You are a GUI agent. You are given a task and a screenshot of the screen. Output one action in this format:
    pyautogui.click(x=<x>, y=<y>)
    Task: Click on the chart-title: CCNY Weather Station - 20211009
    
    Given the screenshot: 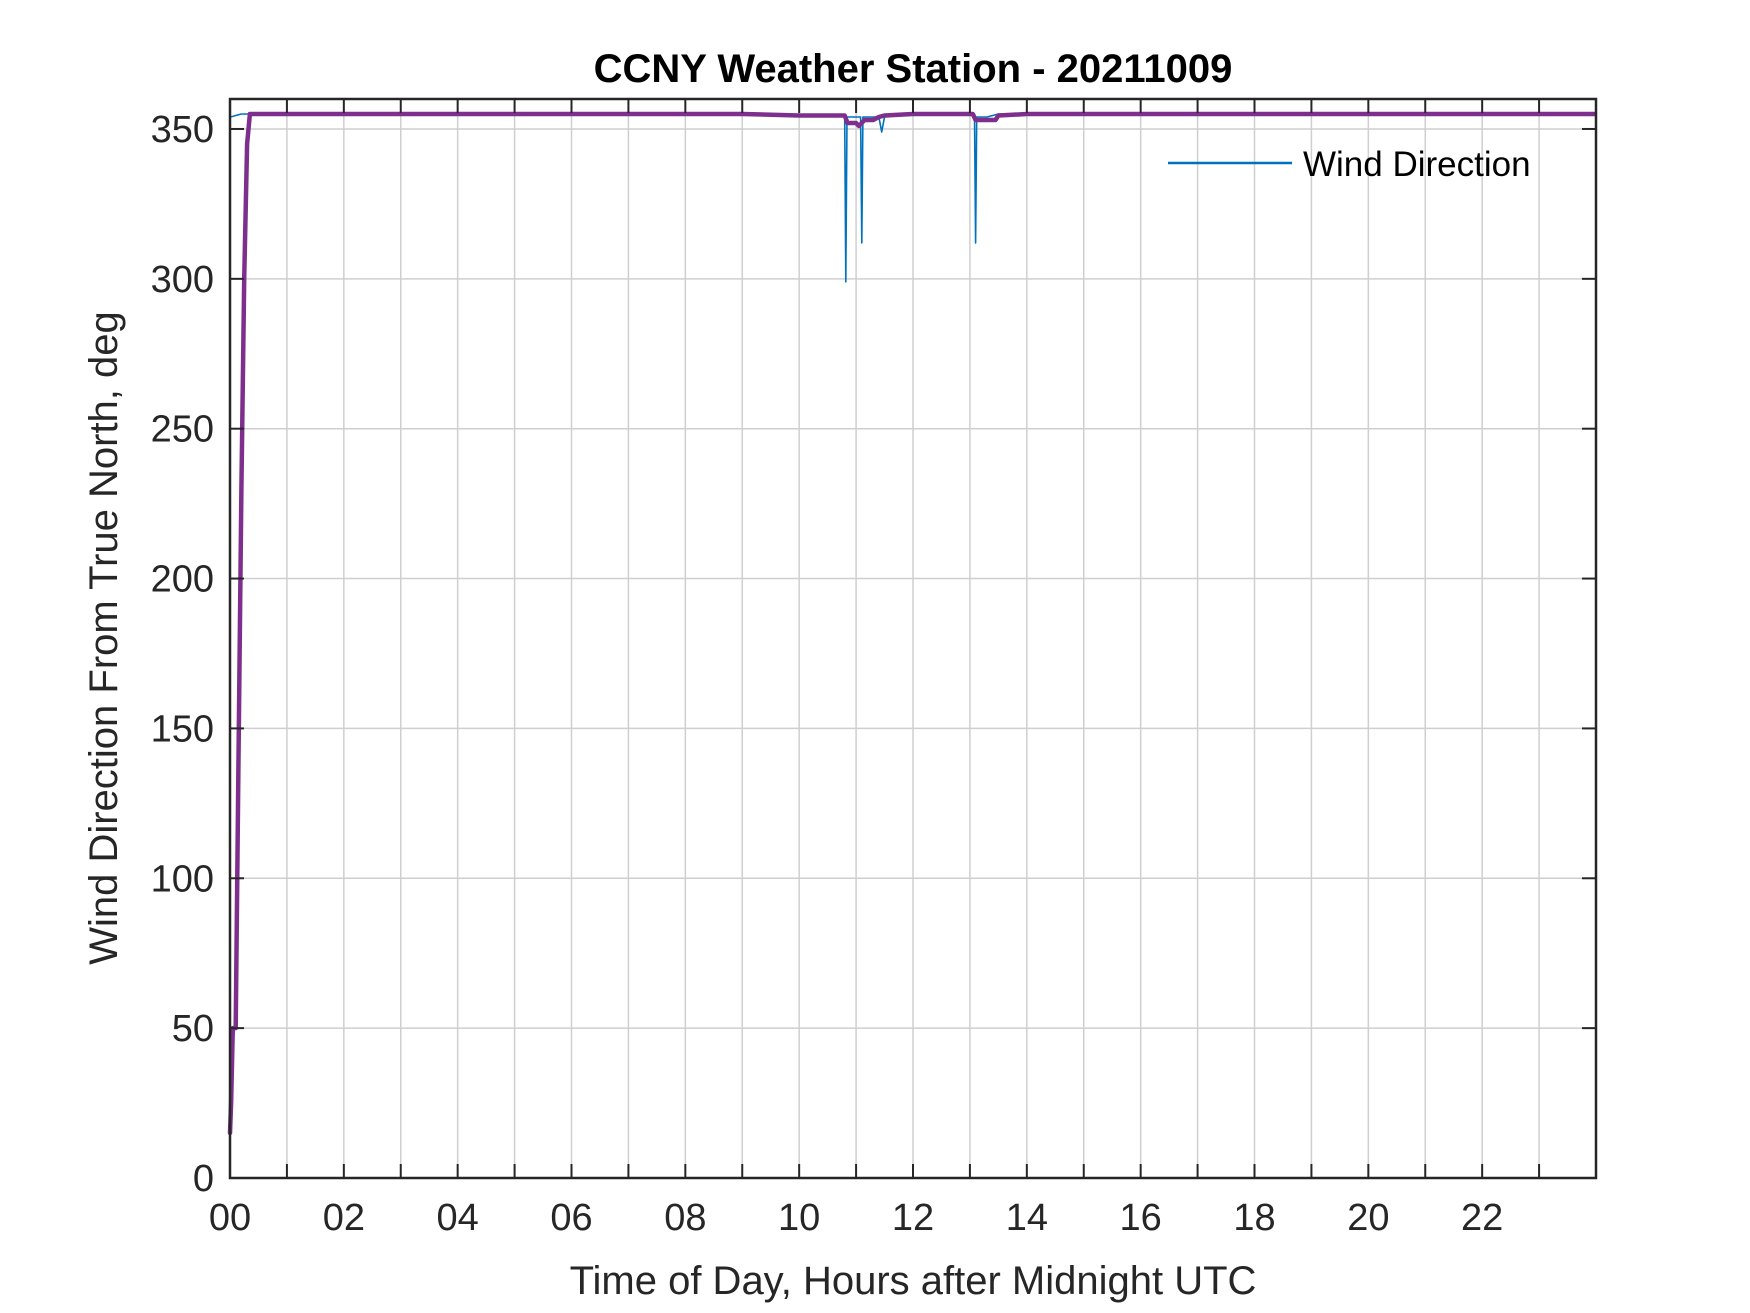 What is the action you would take?
    pyautogui.click(x=913, y=69)
    